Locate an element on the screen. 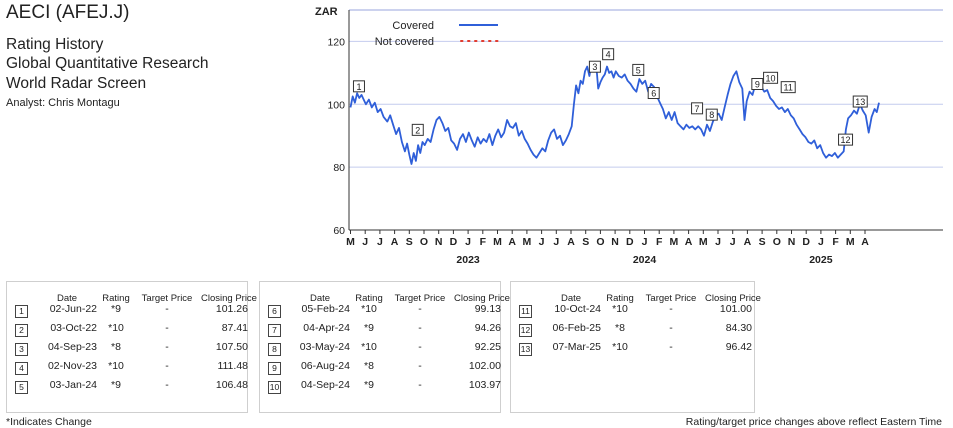 The image size is (953, 428). rating-marker-label: 6 is located at coordinates (653, 94).